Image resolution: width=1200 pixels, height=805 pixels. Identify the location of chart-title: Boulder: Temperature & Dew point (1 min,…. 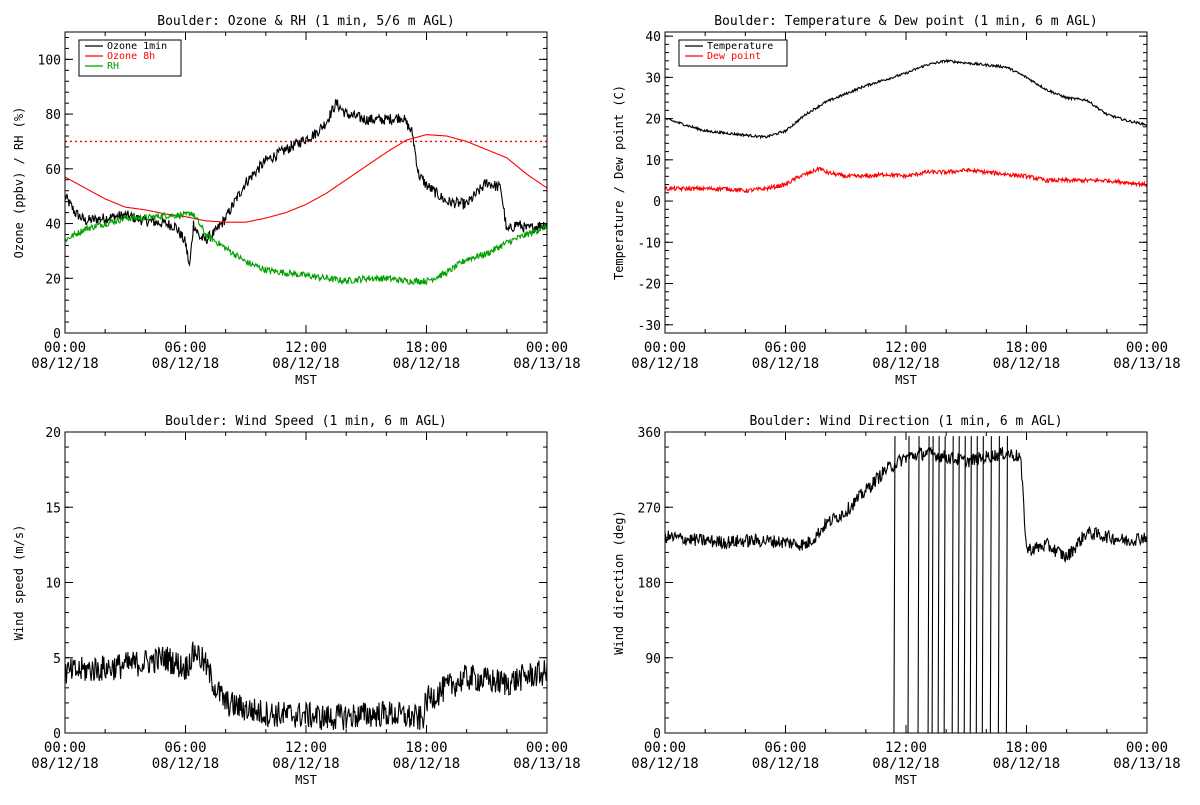
(906, 21).